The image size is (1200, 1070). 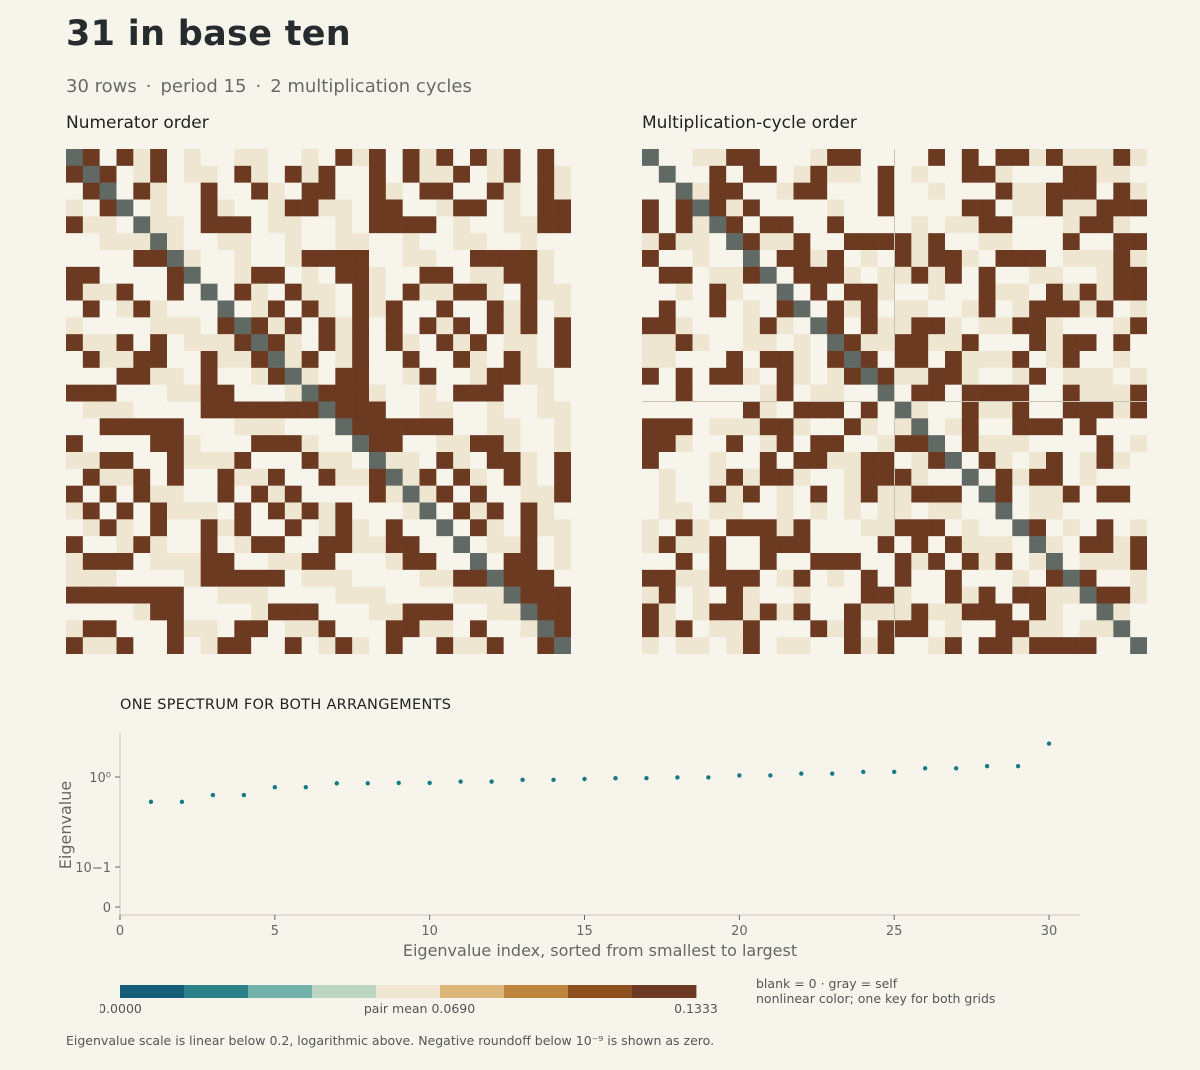 I want to click on color-key-swatch, so click(x=408, y=991).